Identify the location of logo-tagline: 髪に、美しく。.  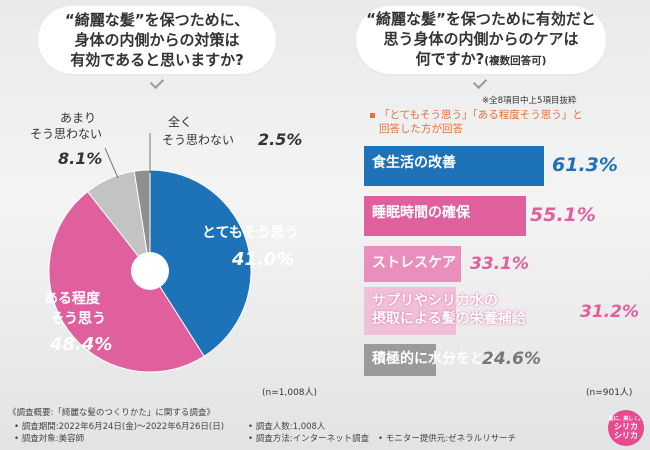
(626, 419).